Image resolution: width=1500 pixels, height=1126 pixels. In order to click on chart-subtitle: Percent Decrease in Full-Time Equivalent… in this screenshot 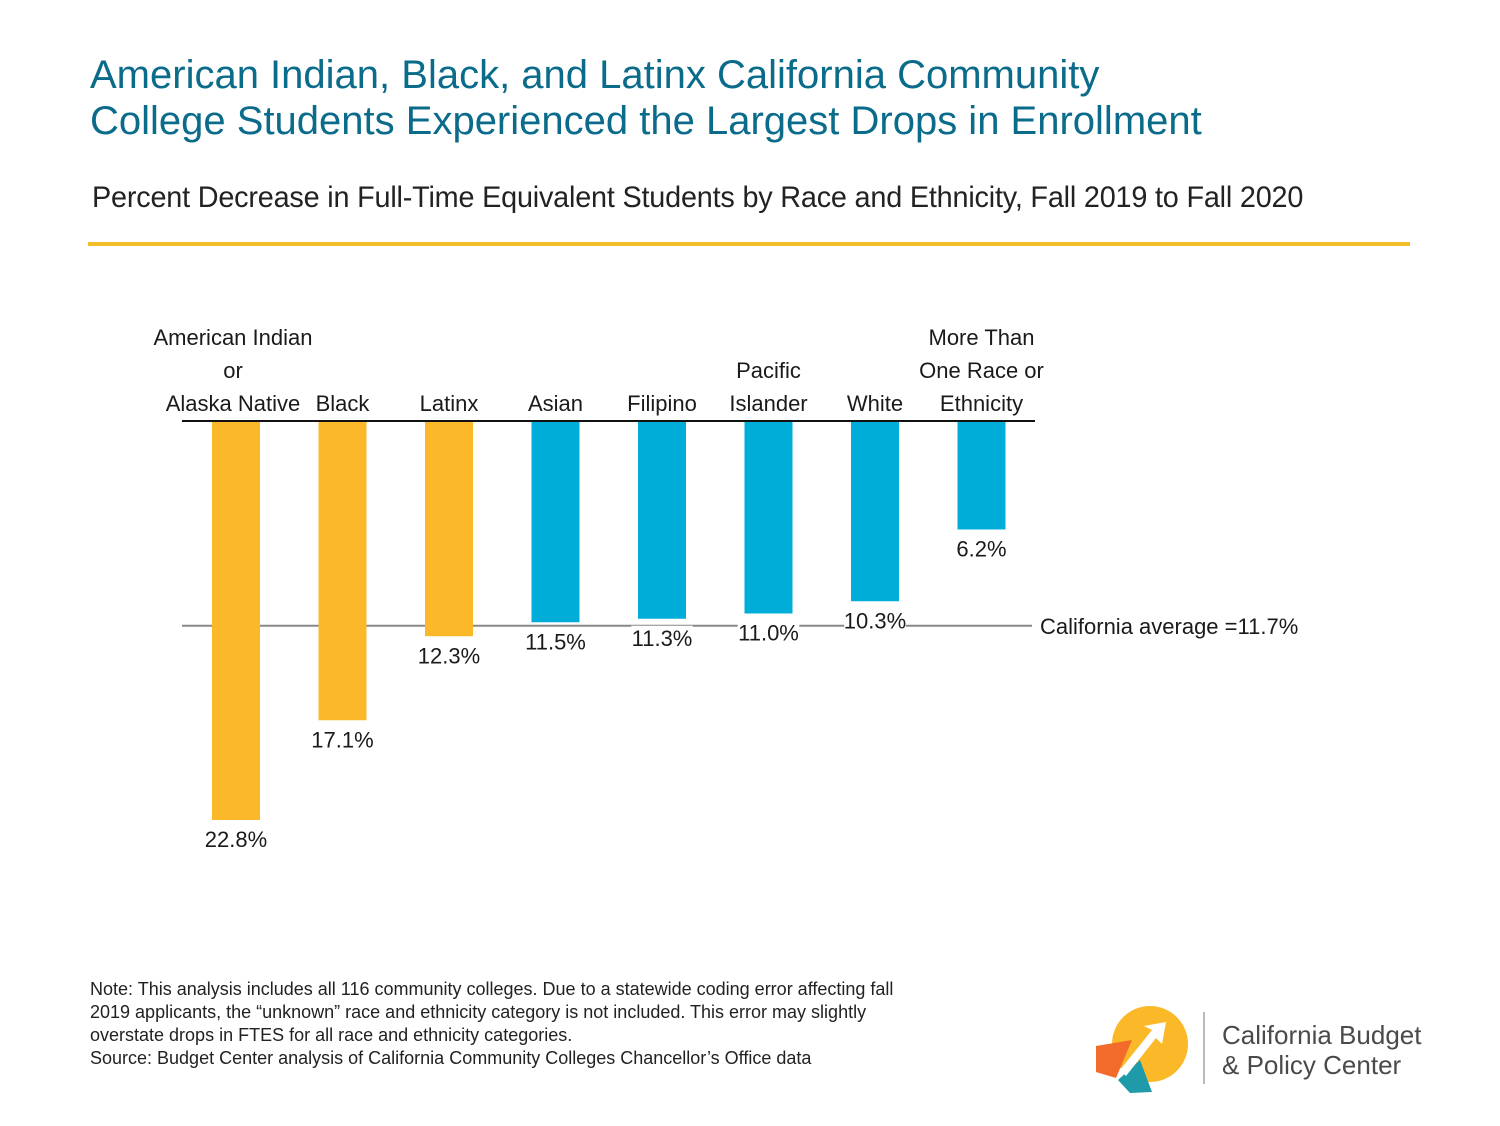, I will do `click(698, 197)`.